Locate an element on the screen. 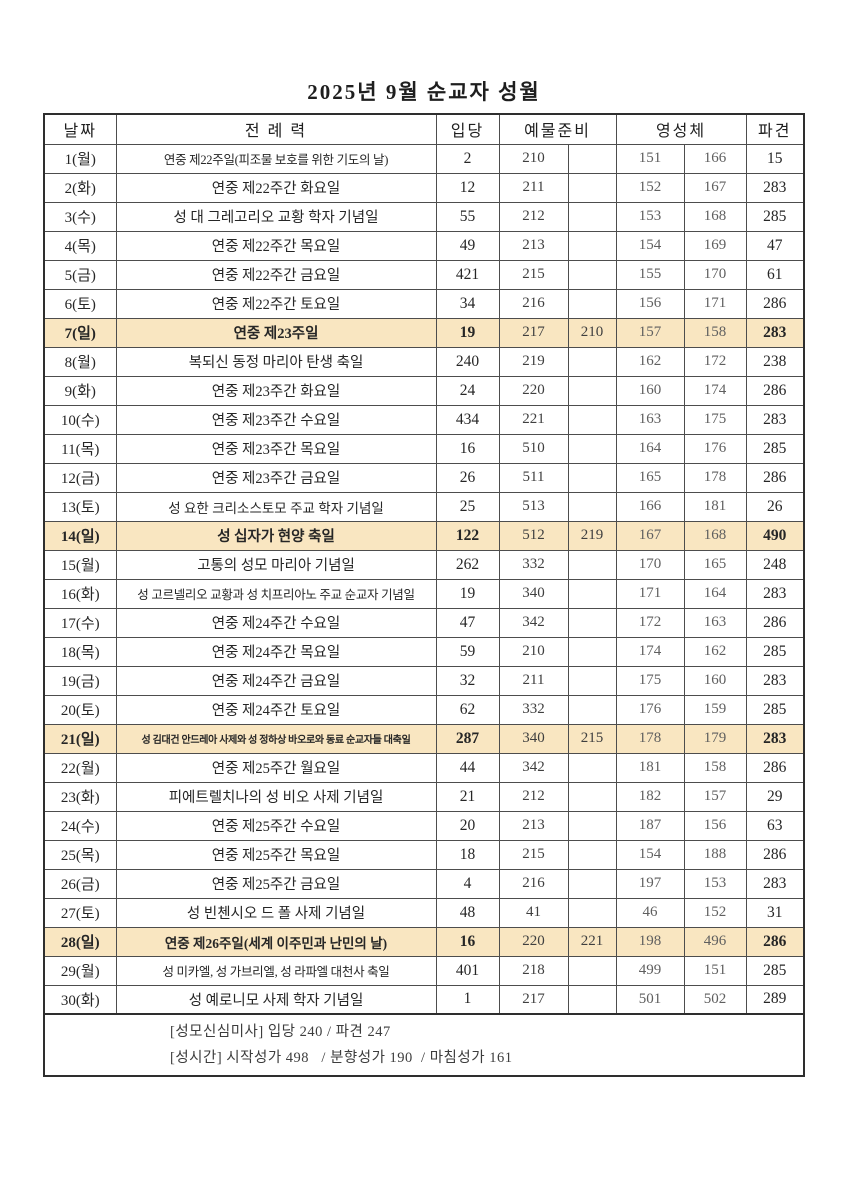  table-row: 17(수) 연중 제24주간 수요일 47 342 172 163 286 is located at coordinates (424, 622).